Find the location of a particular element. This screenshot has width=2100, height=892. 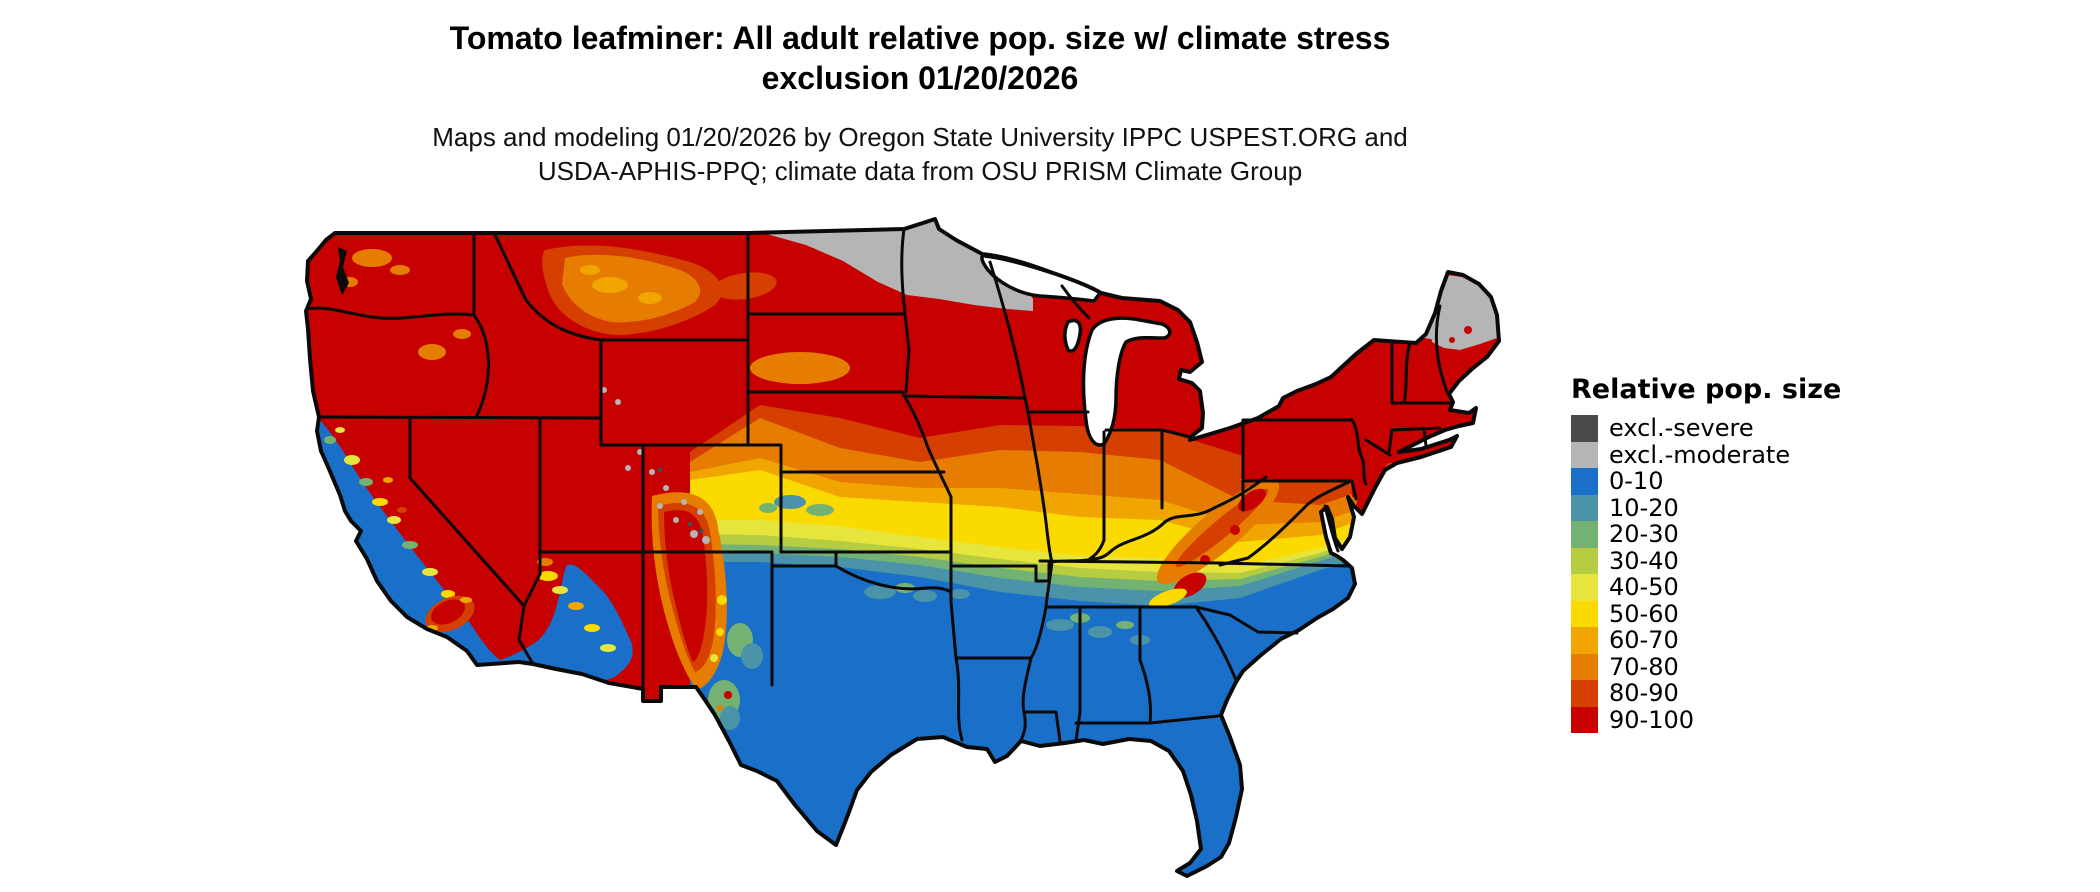

exclusion-rockies-specks is located at coordinates (655, 465).